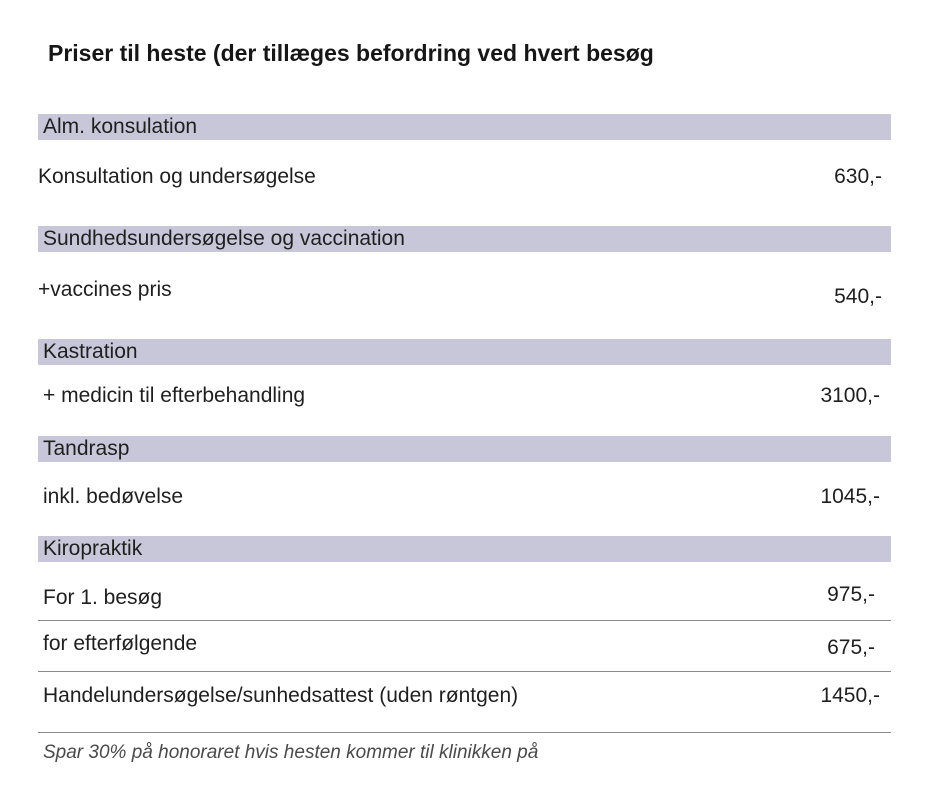  What do you see at coordinates (120, 126) in the screenshot?
I see `section-header-label: Alm. konsulation` at bounding box center [120, 126].